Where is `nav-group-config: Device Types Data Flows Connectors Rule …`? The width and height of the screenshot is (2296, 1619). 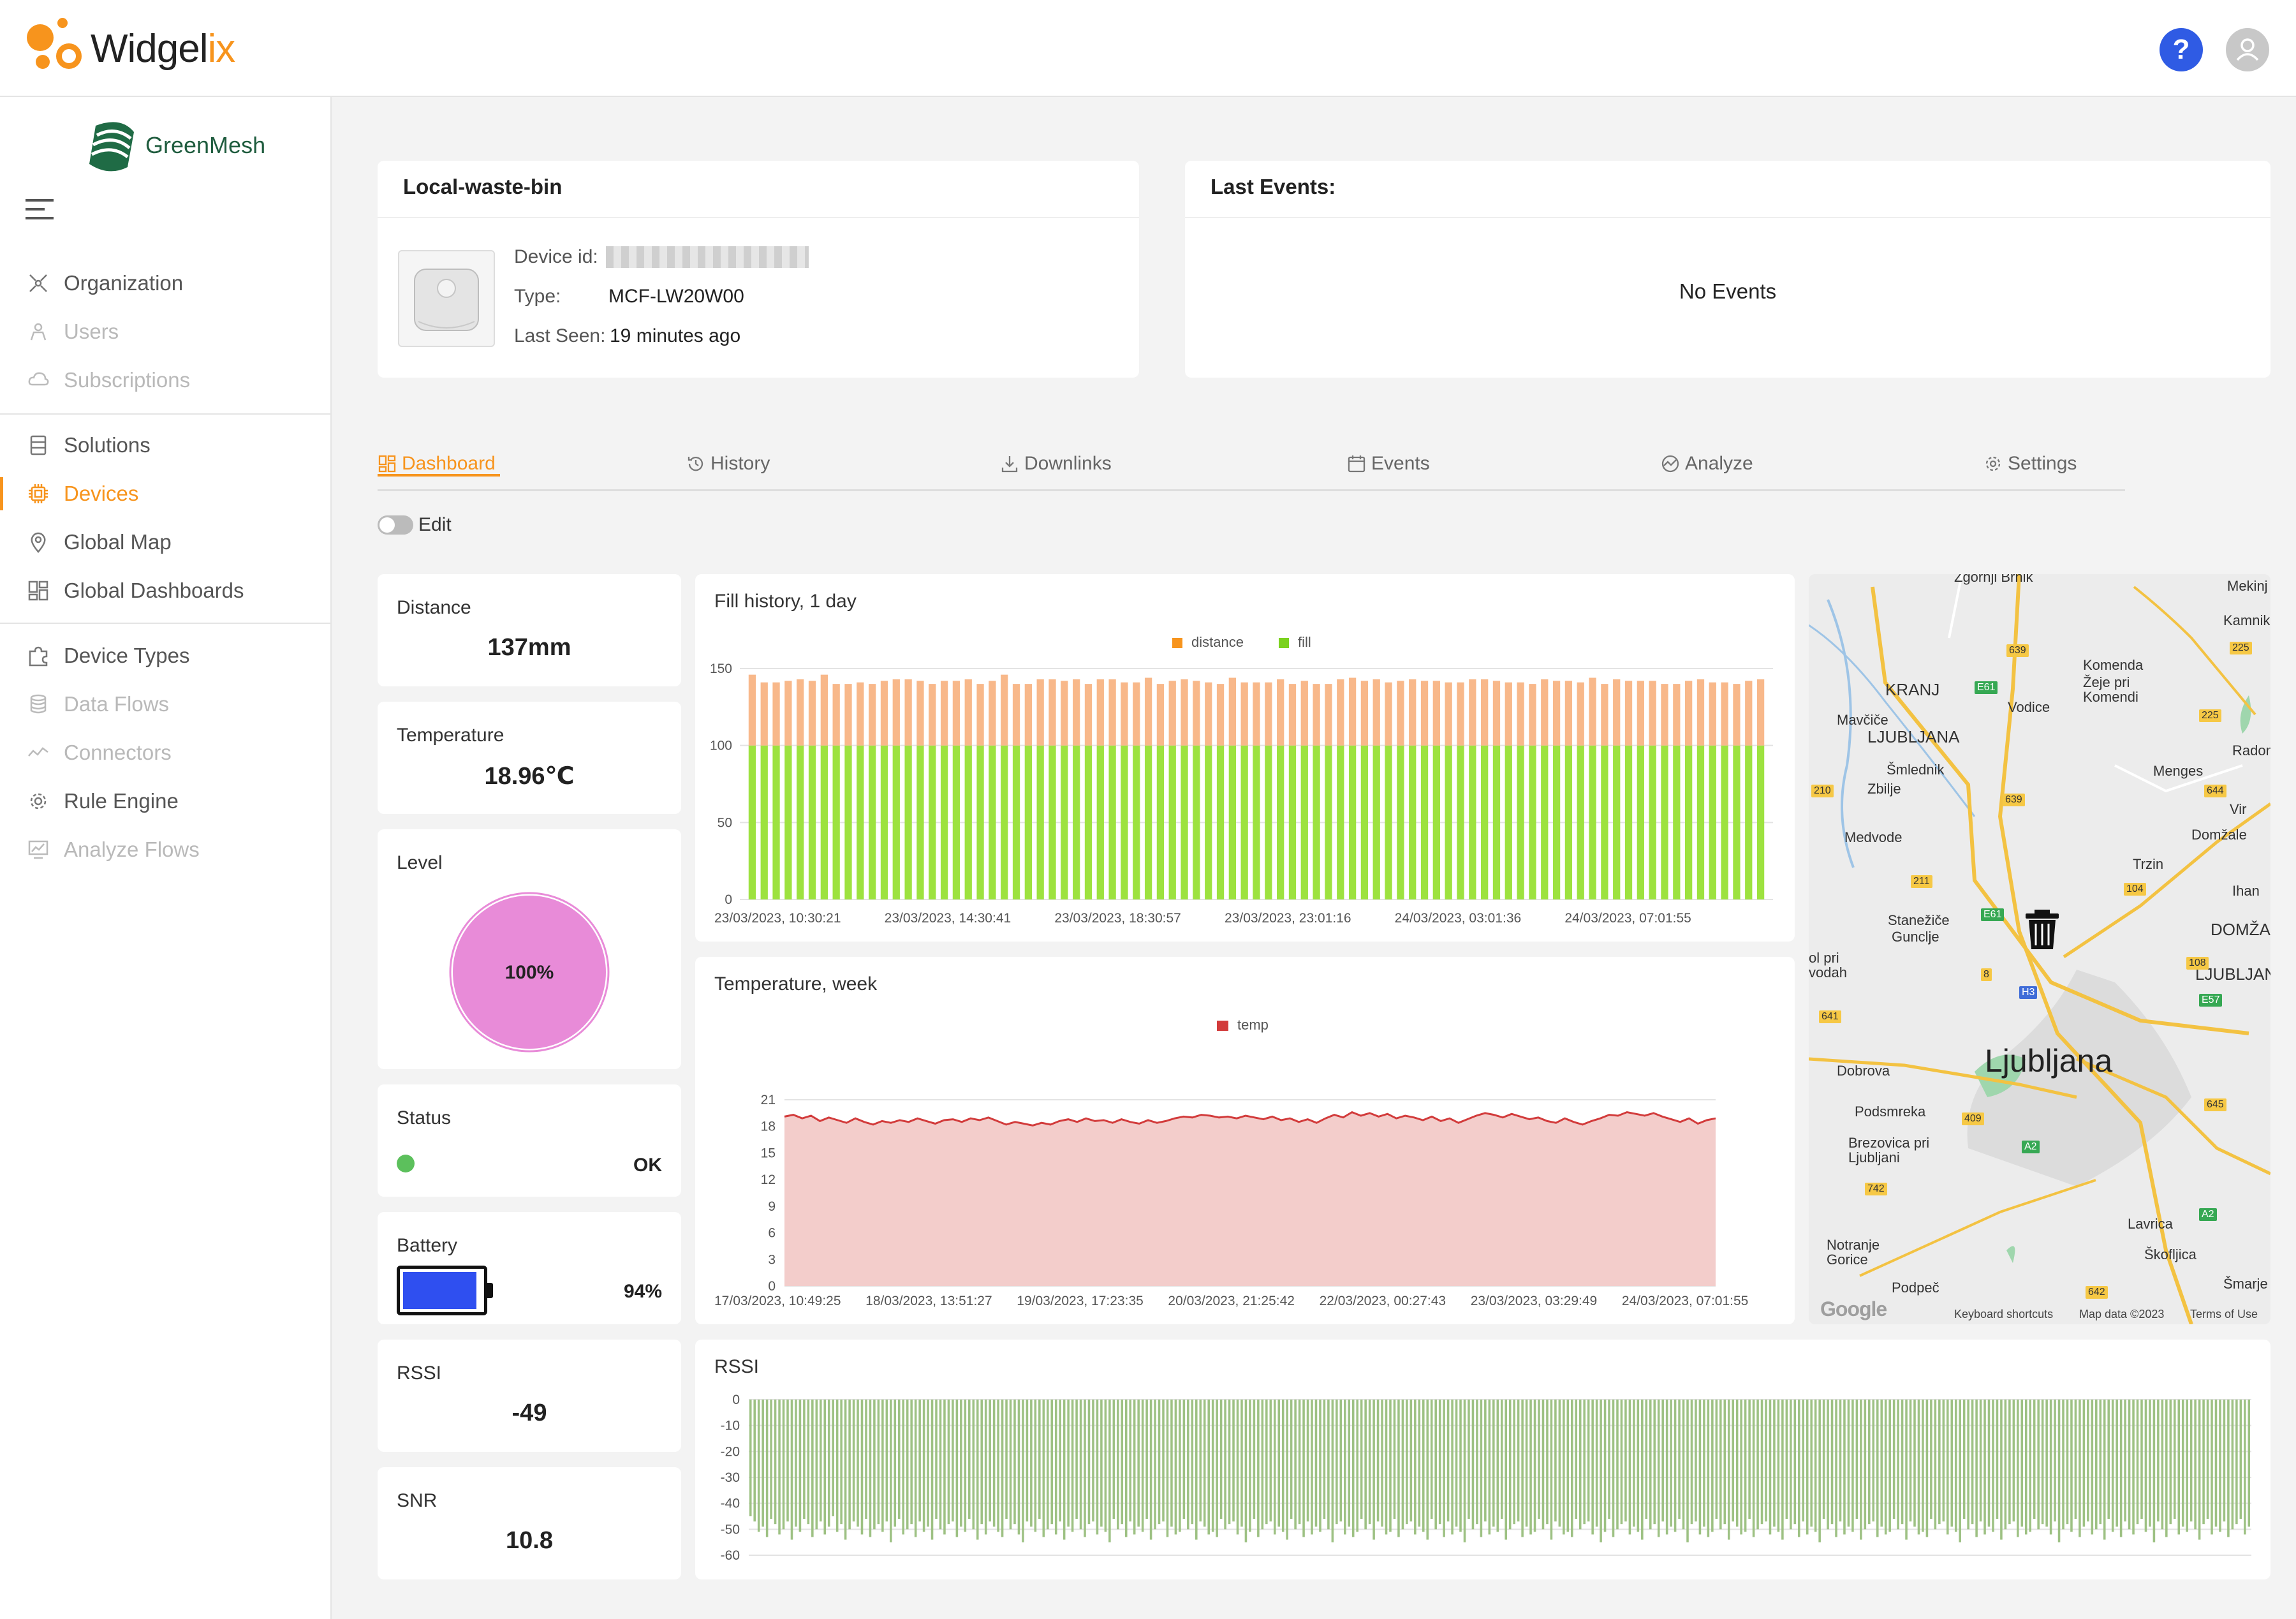
nav-group-config: Device Types Data Flows Connectors Rule … is located at coordinates (166, 753).